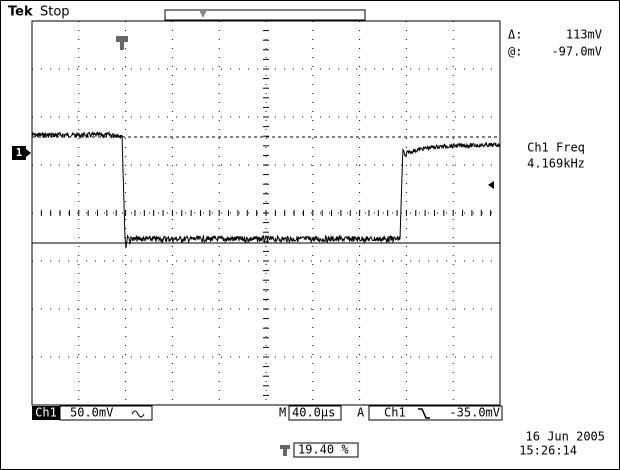 The width and height of the screenshot is (620, 470). What do you see at coordinates (576, 52) in the screenshot?
I see `at-value: -97.0mV` at bounding box center [576, 52].